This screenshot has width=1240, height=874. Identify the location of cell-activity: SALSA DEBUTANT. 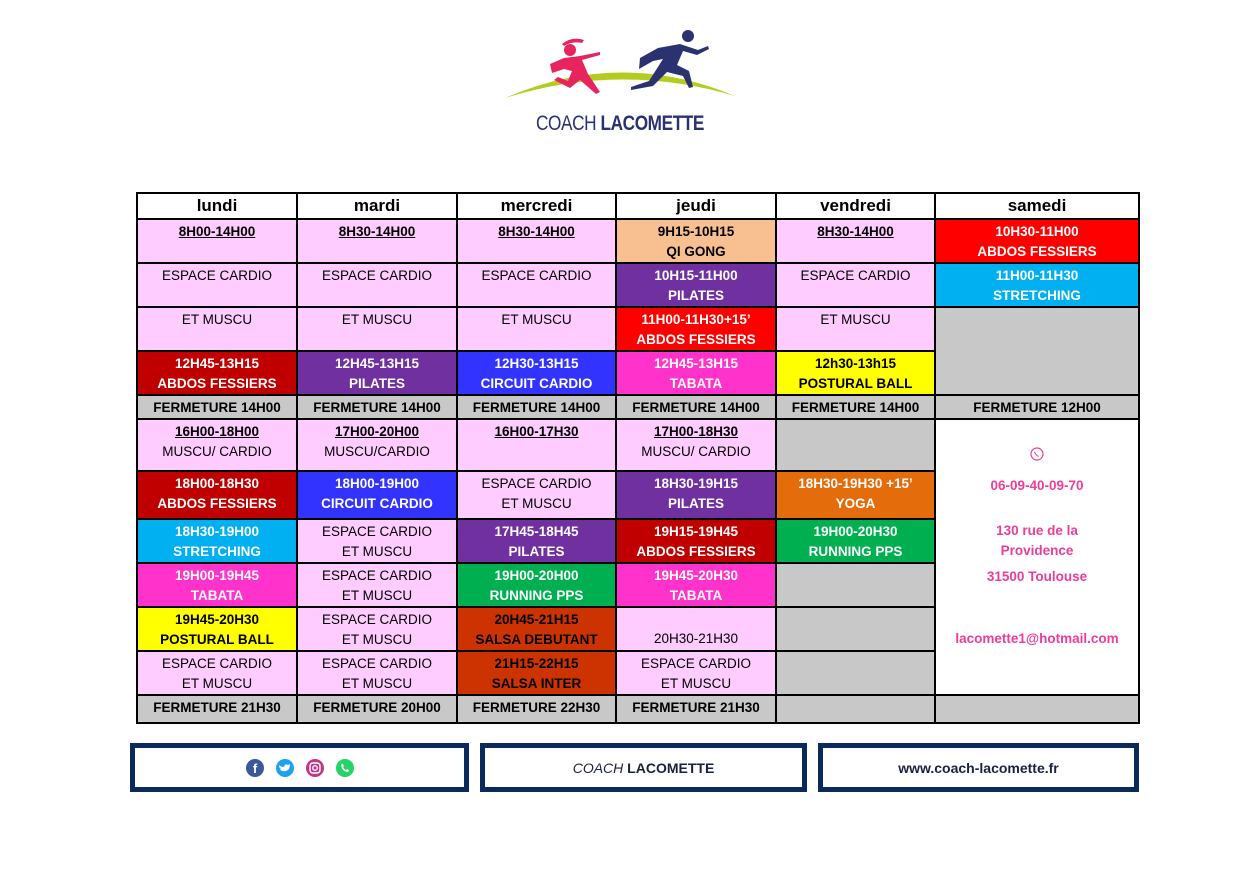
(536, 639).